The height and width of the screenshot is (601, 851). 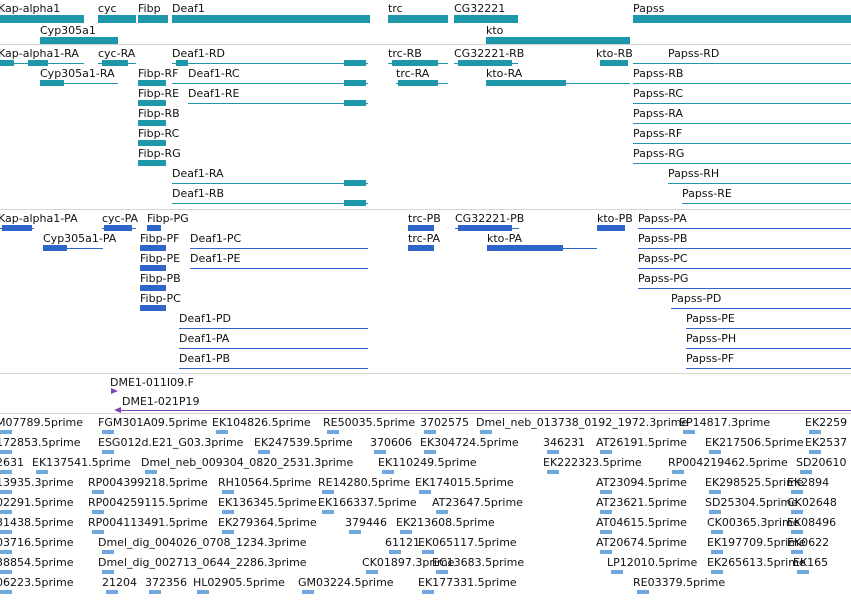 What do you see at coordinates (641, 522) in the screenshot?
I see `est-label: AT04615.5prime` at bounding box center [641, 522].